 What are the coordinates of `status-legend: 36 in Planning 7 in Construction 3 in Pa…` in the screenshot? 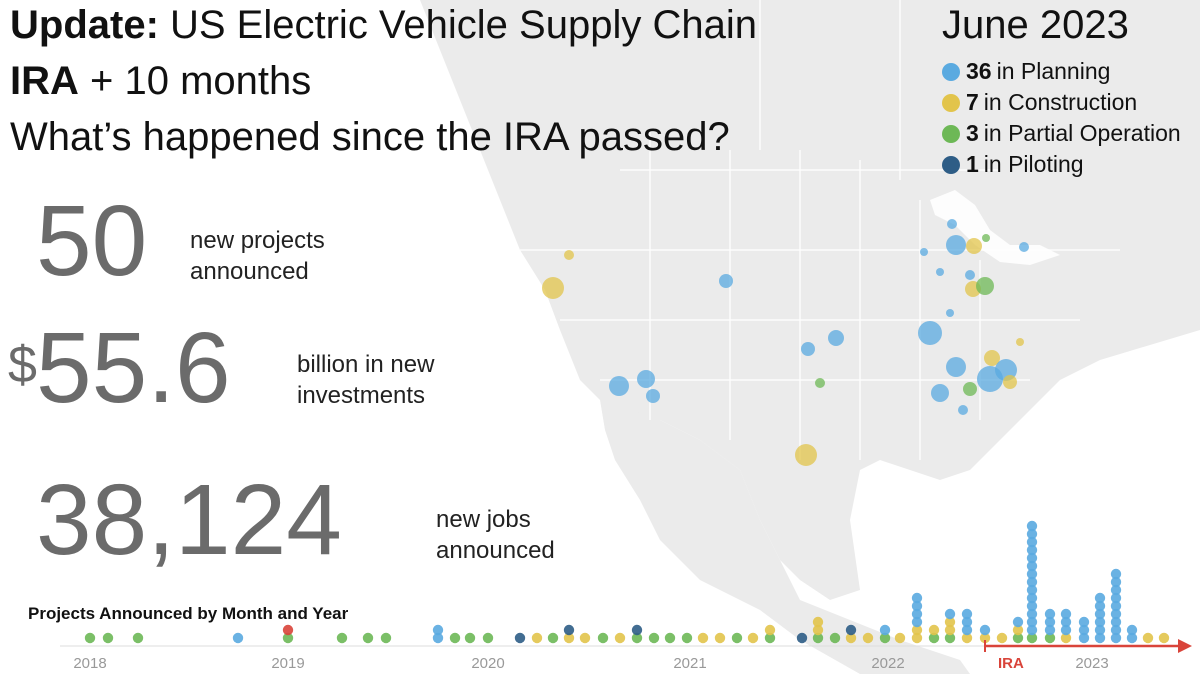 It's located at (1061, 118).